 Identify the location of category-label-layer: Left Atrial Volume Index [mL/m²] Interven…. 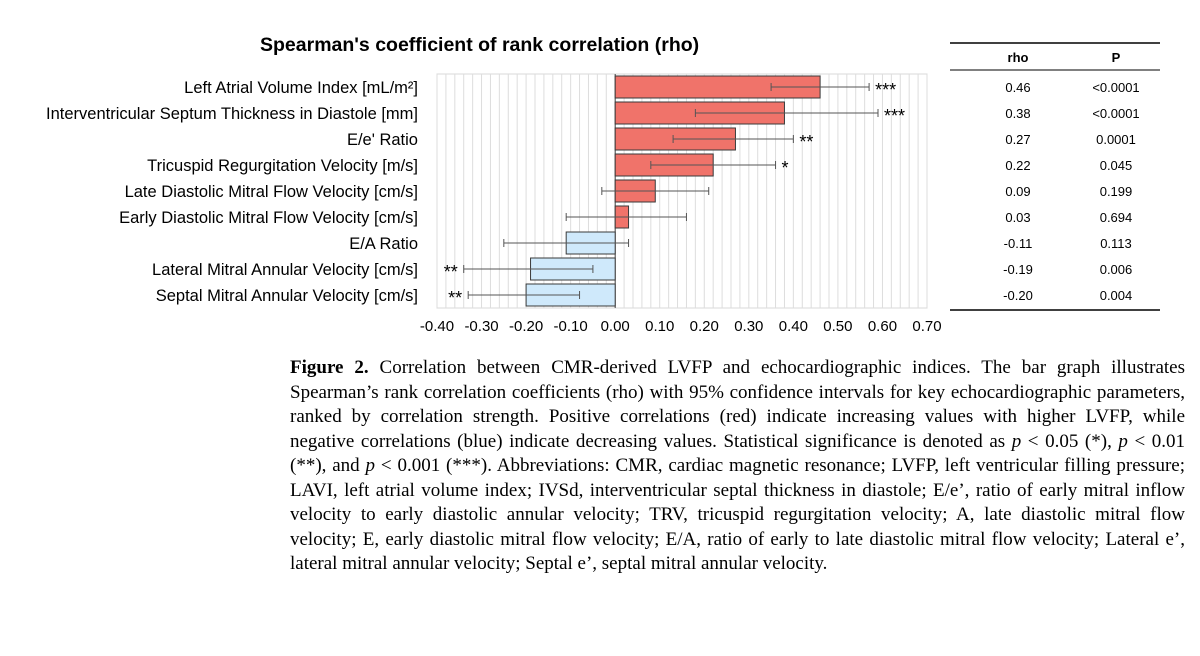
(232, 192).